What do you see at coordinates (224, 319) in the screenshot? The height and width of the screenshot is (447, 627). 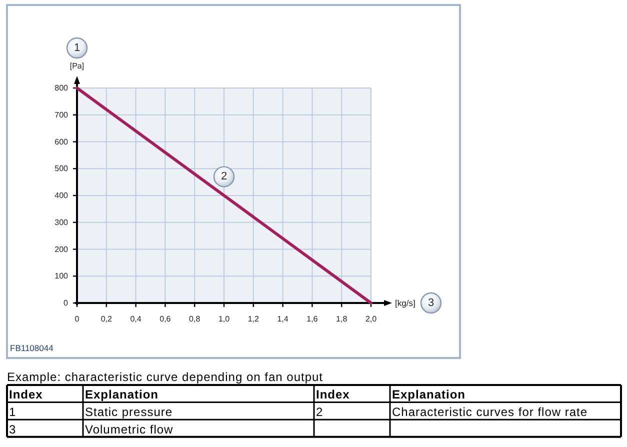 I see `x-tick-label: 1,0` at bounding box center [224, 319].